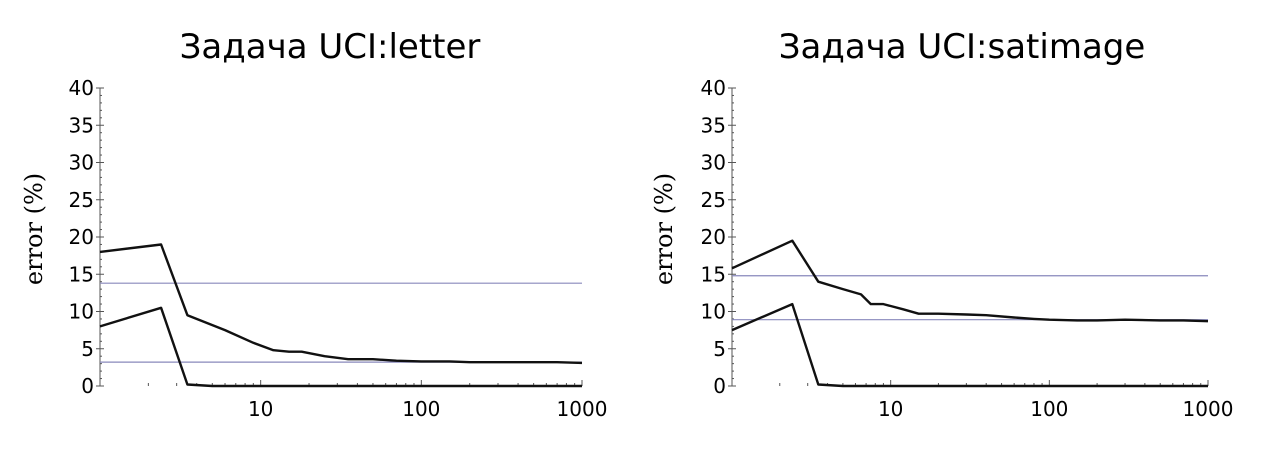 The width and height of the screenshot is (1270, 450). I want to click on chart-title: Задача UCI:satimage, so click(962, 47).